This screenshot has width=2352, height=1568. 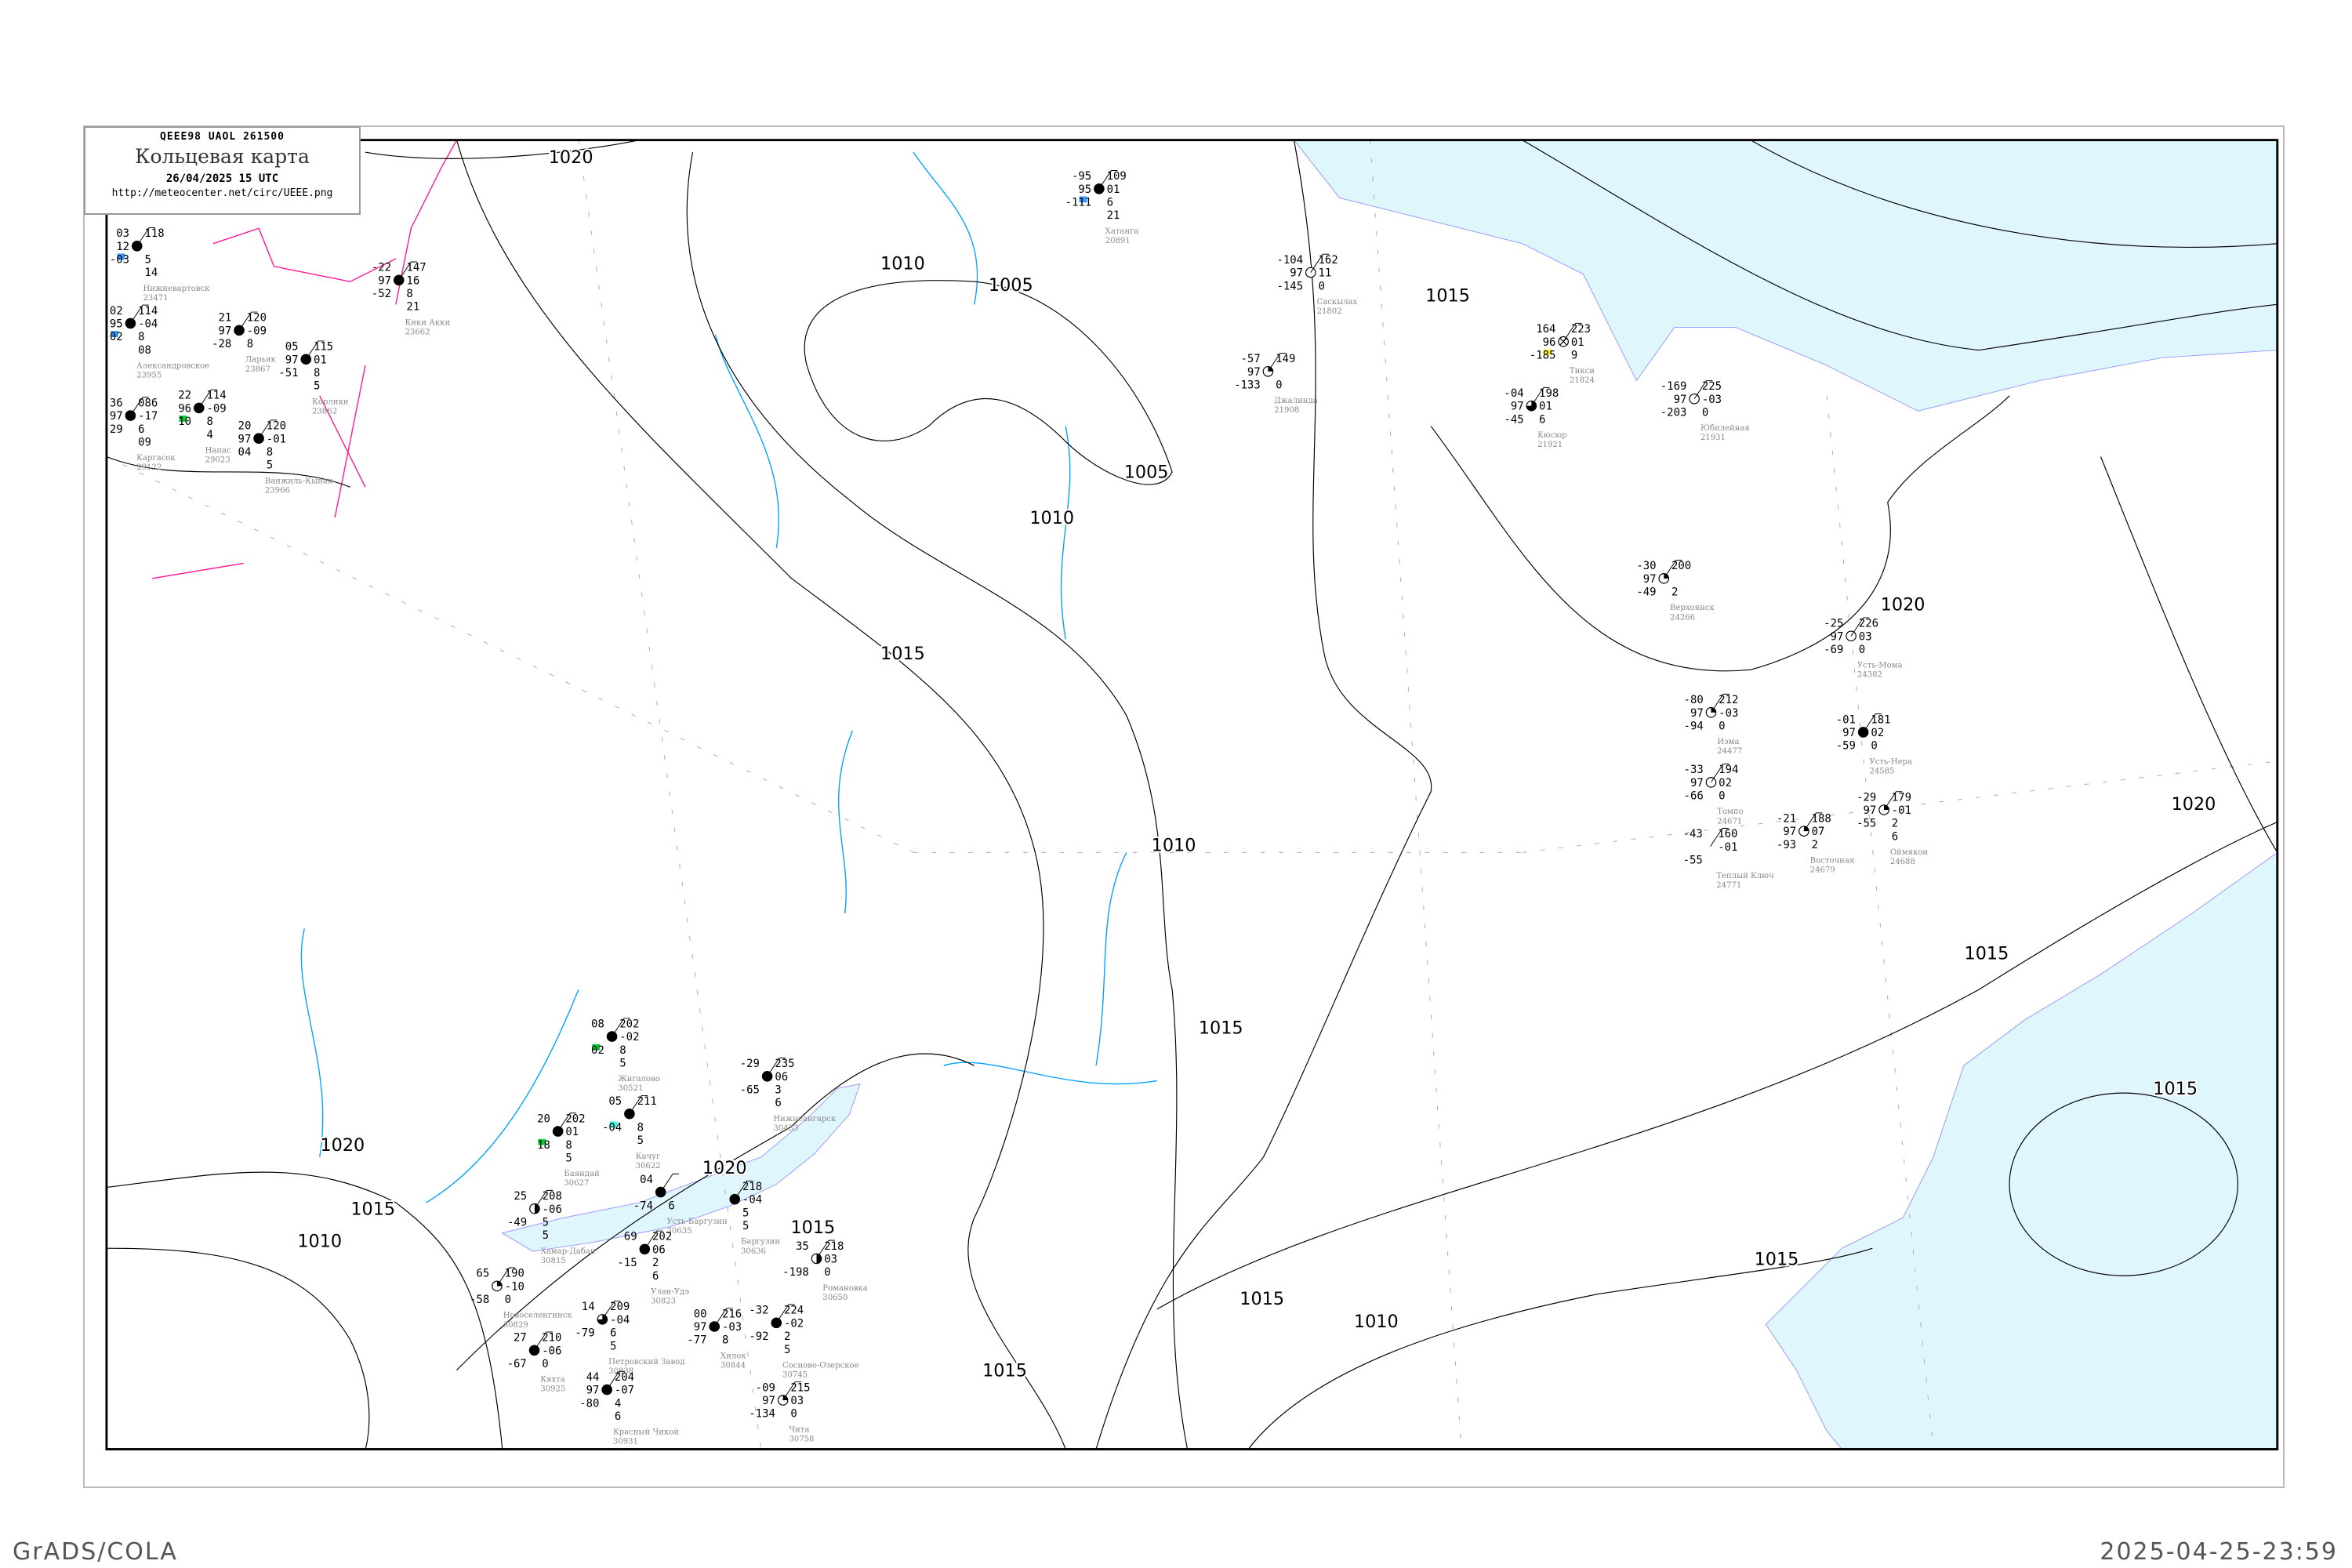 I want to click on dew-point: -203, so click(x=1674, y=413).